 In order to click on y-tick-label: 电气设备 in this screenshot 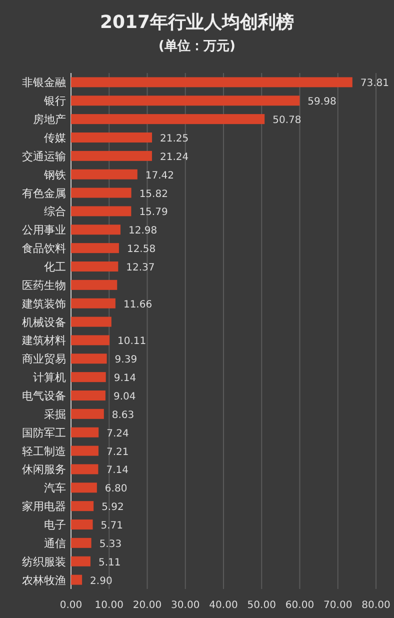, I will do `click(44, 396)`.